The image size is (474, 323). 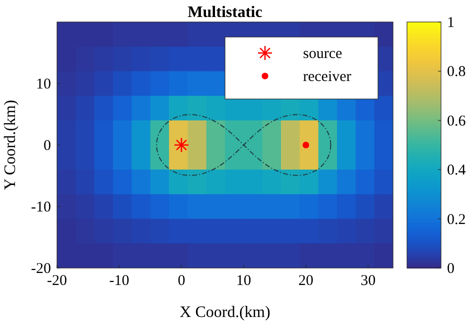 I want to click on x-tick-label: 0, so click(x=182, y=281).